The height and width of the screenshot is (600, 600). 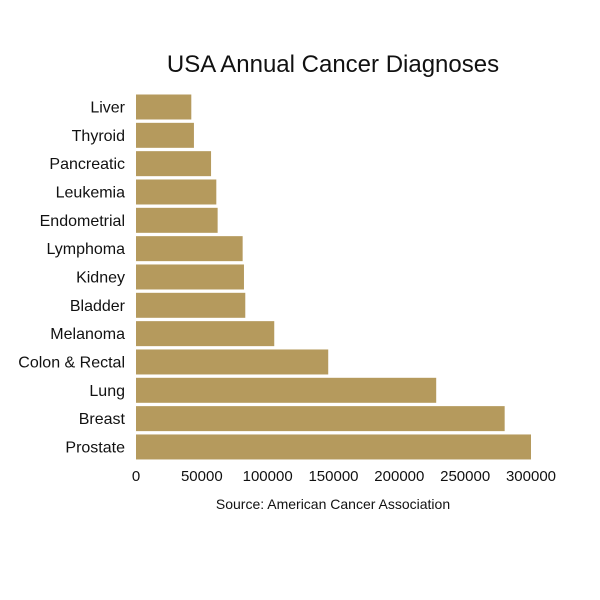 What do you see at coordinates (164, 107) in the screenshot?
I see `bar-liver` at bounding box center [164, 107].